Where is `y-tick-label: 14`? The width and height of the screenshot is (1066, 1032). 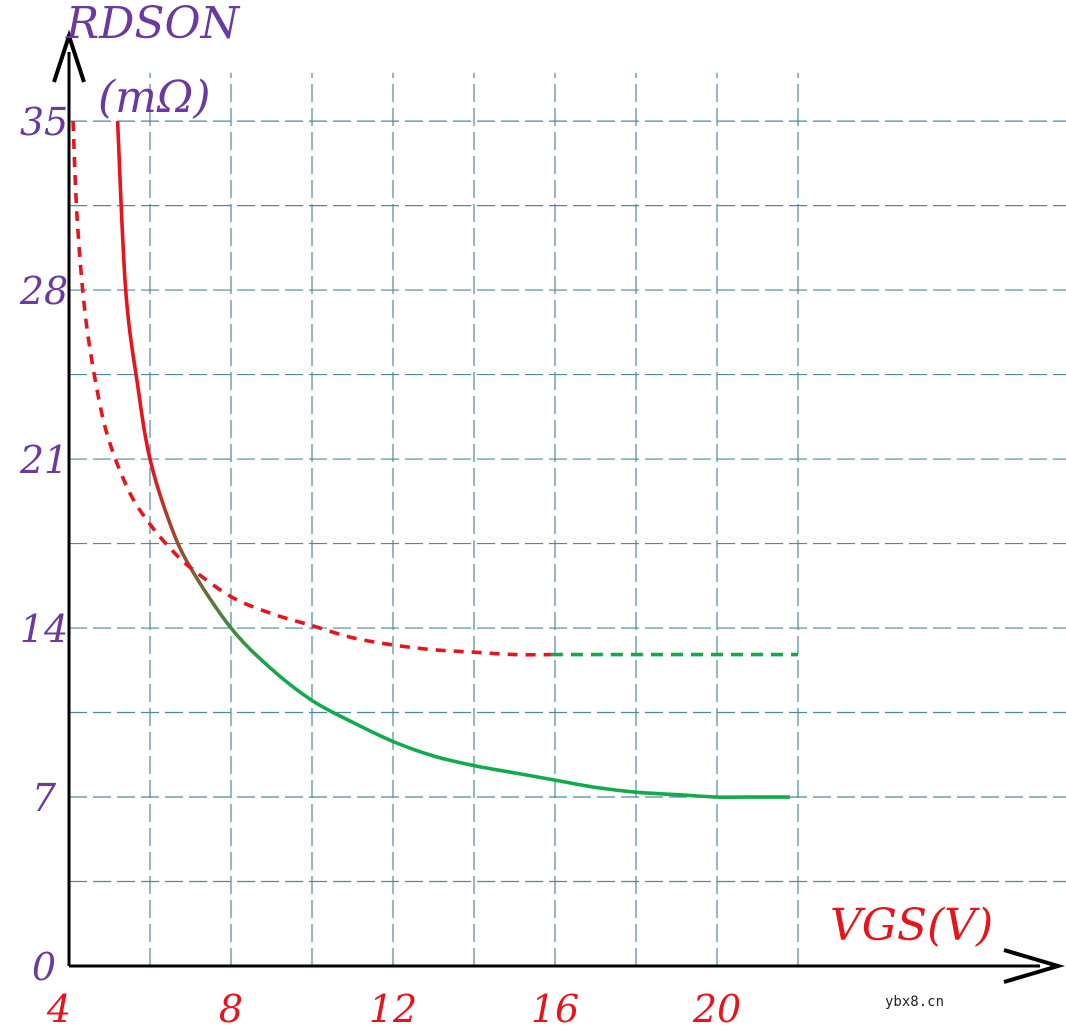 y-tick-label: 14 is located at coordinates (44, 629).